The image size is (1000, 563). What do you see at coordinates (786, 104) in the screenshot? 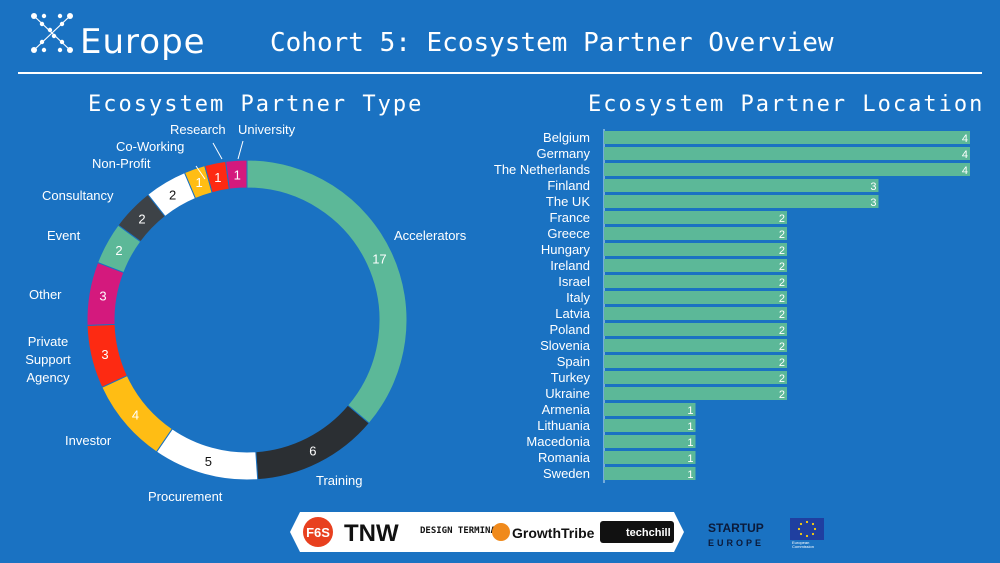
I see `bar-chart-title: Ecosystem Partner Location` at bounding box center [786, 104].